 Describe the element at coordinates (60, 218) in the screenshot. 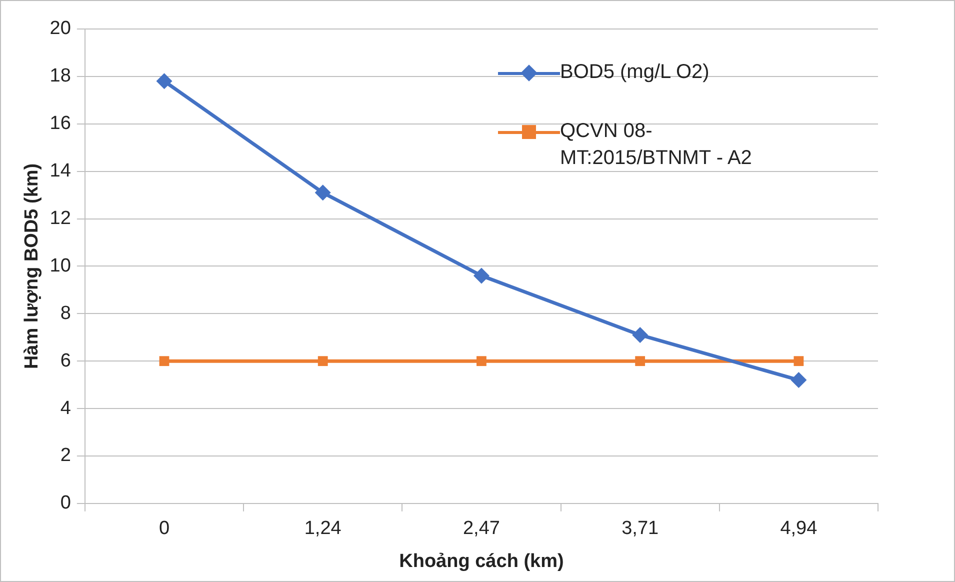

I see `y-tick-label: 12` at that location.